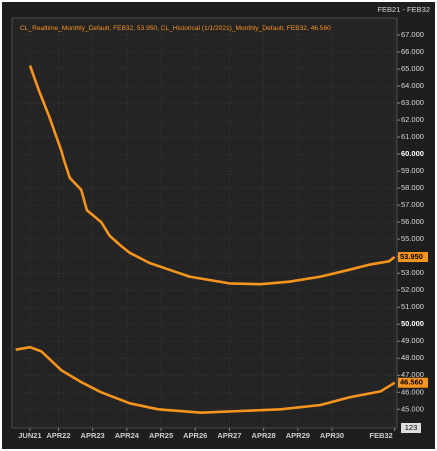  Describe the element at coordinates (412, 272) in the screenshot. I see `y-tick-label: 53.000` at that location.